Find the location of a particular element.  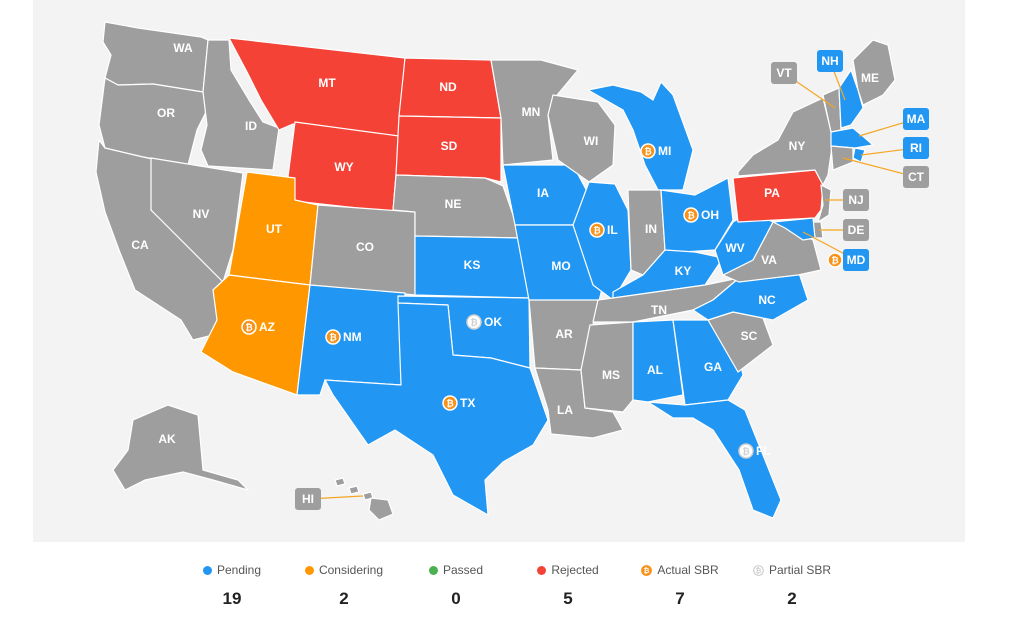

state-nj is located at coordinates (824, 203).